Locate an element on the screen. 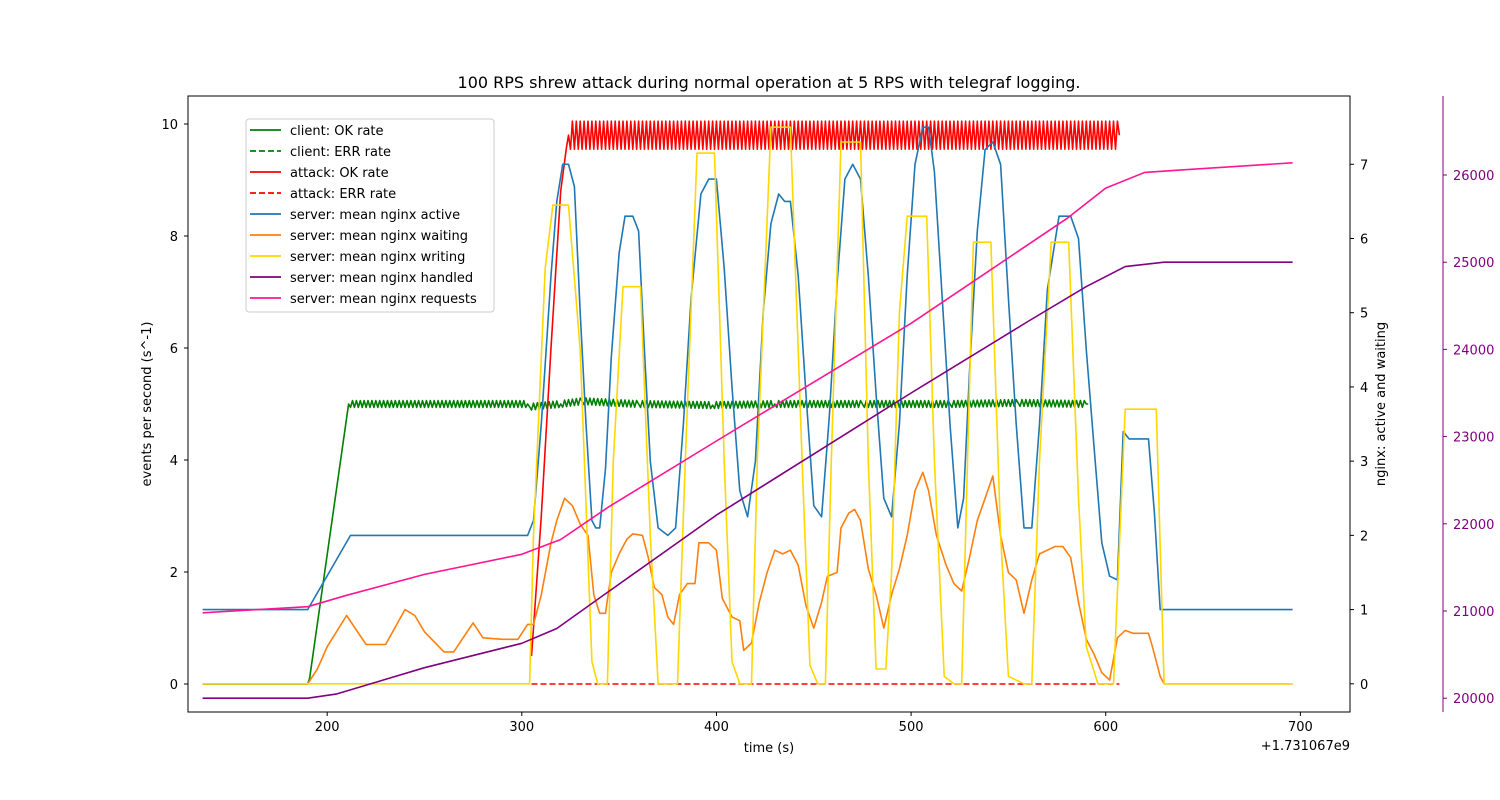 The width and height of the screenshot is (1500, 800). y-right-axis-label: nginx: active and waiting is located at coordinates (1381, 404).